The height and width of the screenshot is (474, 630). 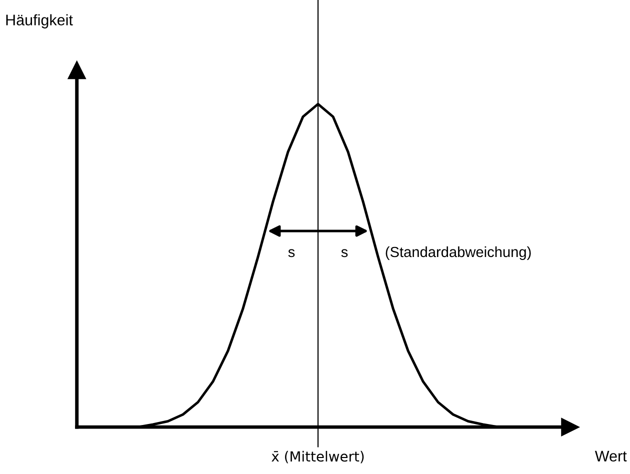 I want to click on text: Häufigkeit, so click(x=39, y=21).